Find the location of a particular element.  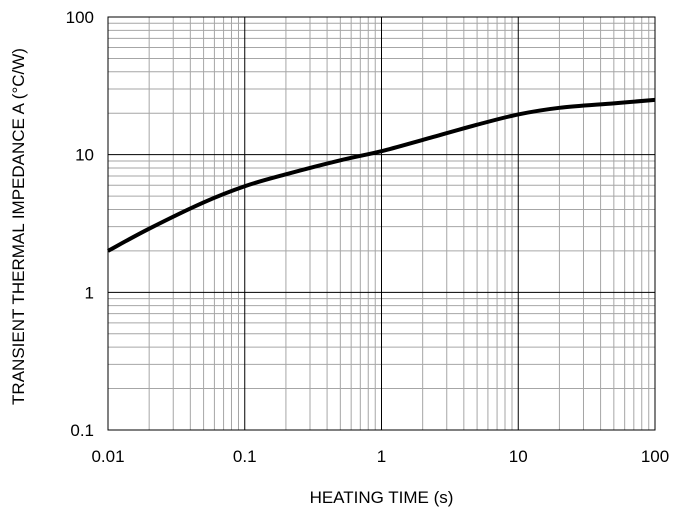

x-tick-labels: 0.01 0.1 1 10 100 is located at coordinates (380, 456).